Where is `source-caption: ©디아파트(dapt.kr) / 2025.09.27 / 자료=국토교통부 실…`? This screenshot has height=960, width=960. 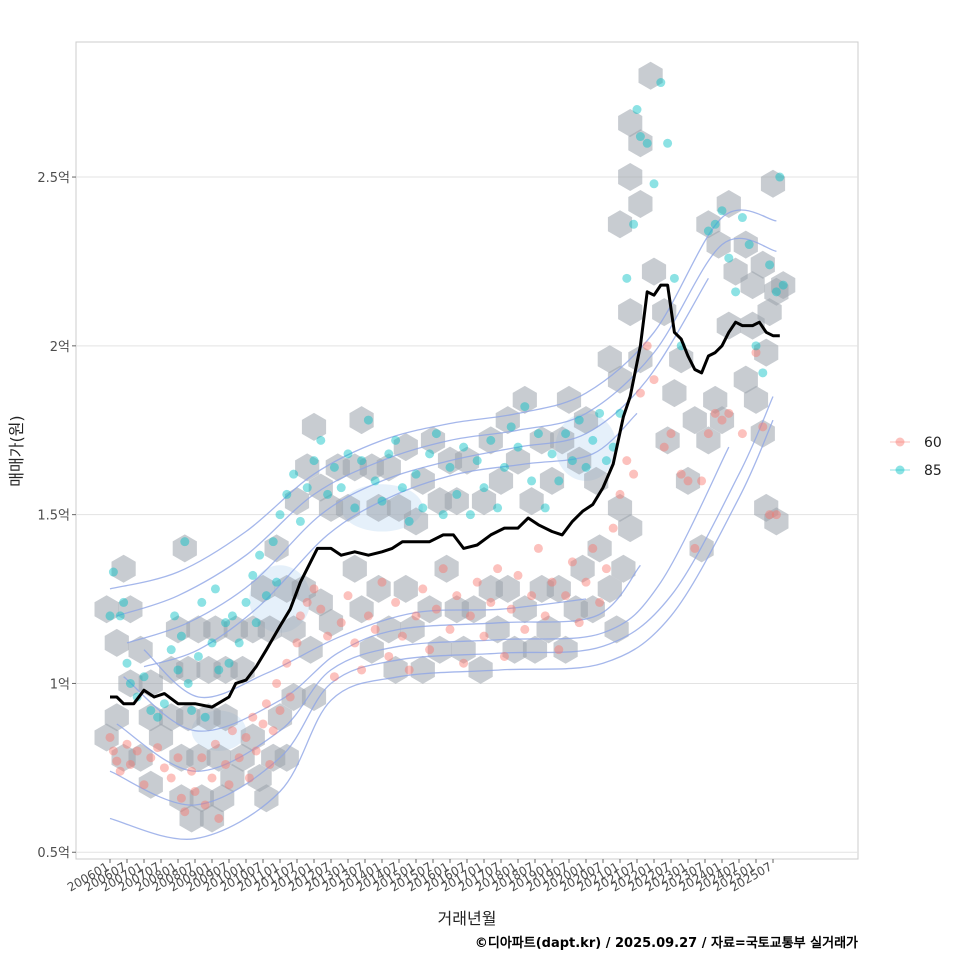 source-caption: ©디아파트(dapt.kr) / 2025.09.27 / 자료=국토교통부 실… is located at coordinates (666, 943).